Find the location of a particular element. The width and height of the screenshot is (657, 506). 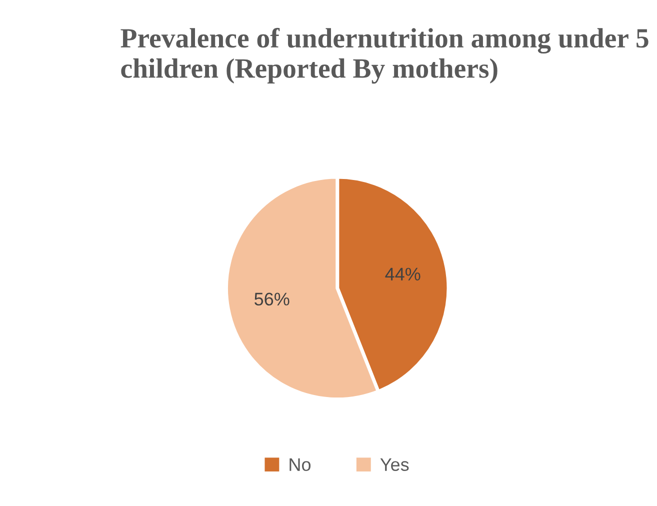

chart-title: Prevalence of undernutrition among under 5 children (Reported By mothers) is located at coordinates (384, 56).